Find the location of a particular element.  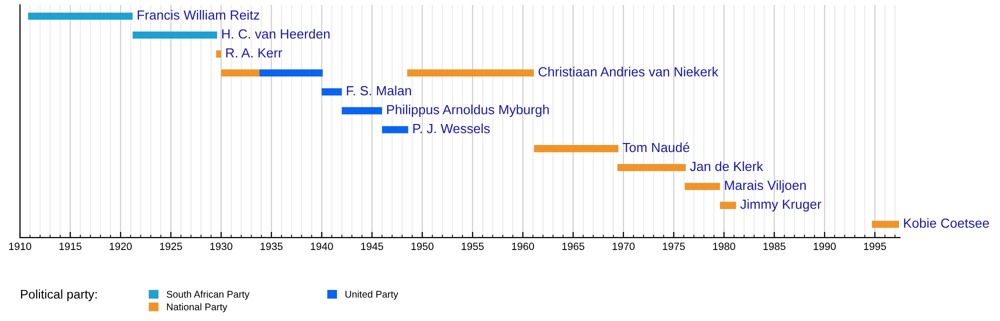

x-tick-label: 1930 is located at coordinates (221, 246).